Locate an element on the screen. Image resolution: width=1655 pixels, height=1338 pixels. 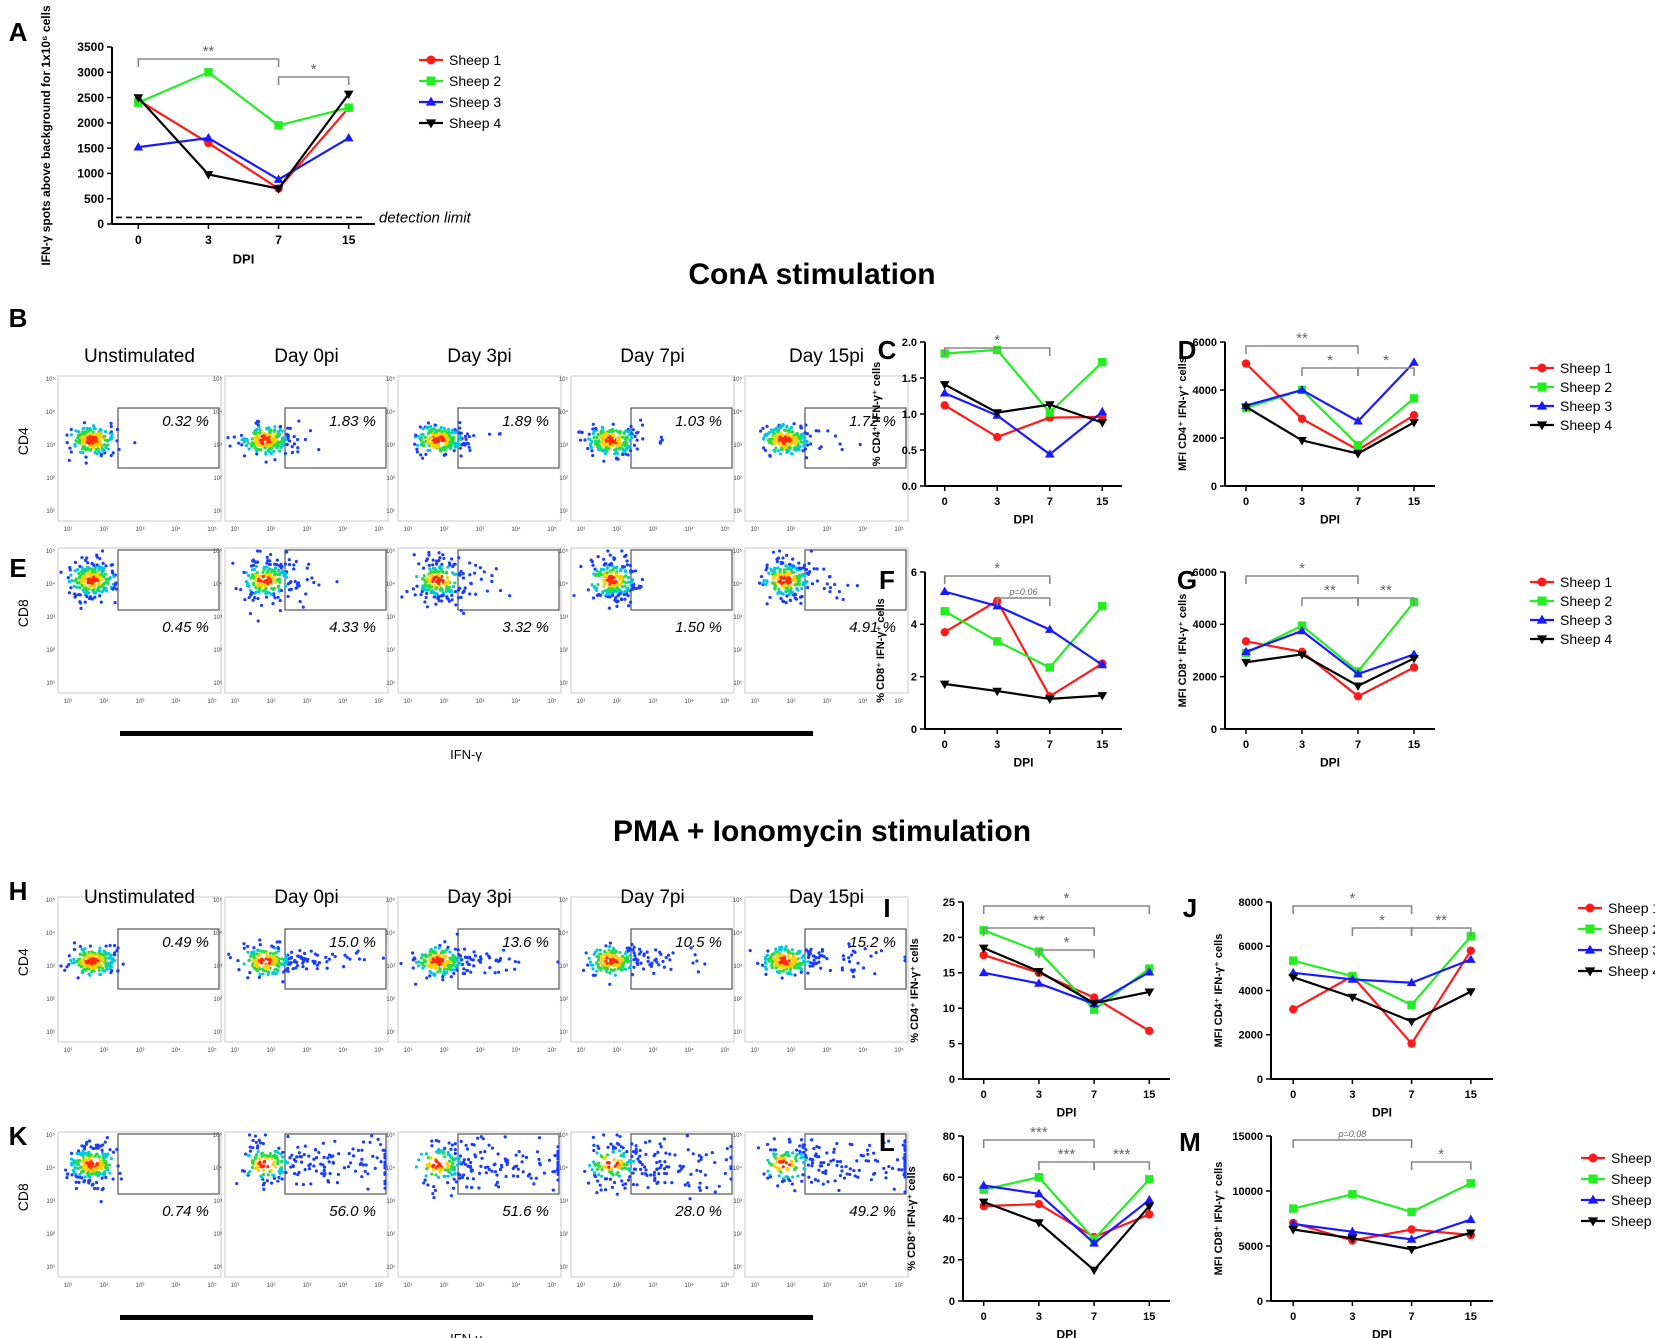
x-tick-label: 7 is located at coordinates (1050, 502).